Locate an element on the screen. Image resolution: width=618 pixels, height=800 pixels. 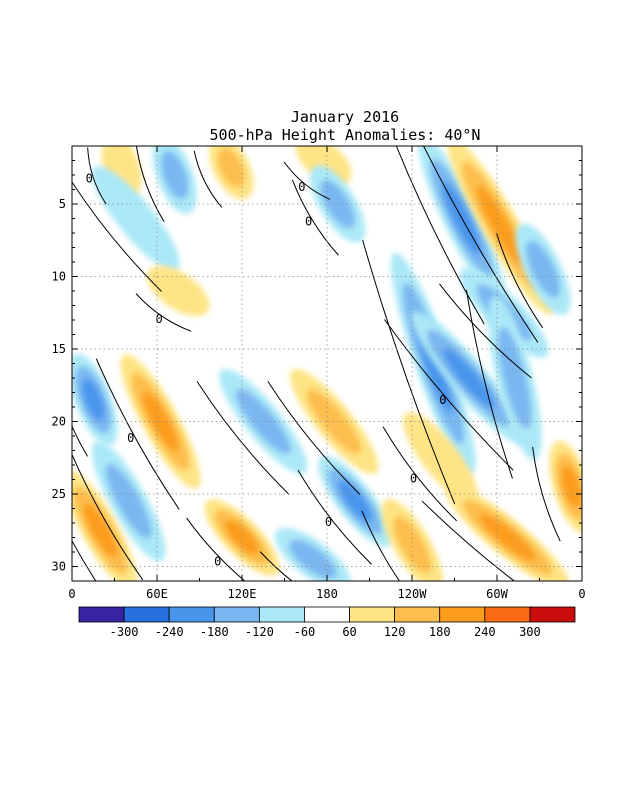
y-tick-label: 20 is located at coordinates (59, 422).